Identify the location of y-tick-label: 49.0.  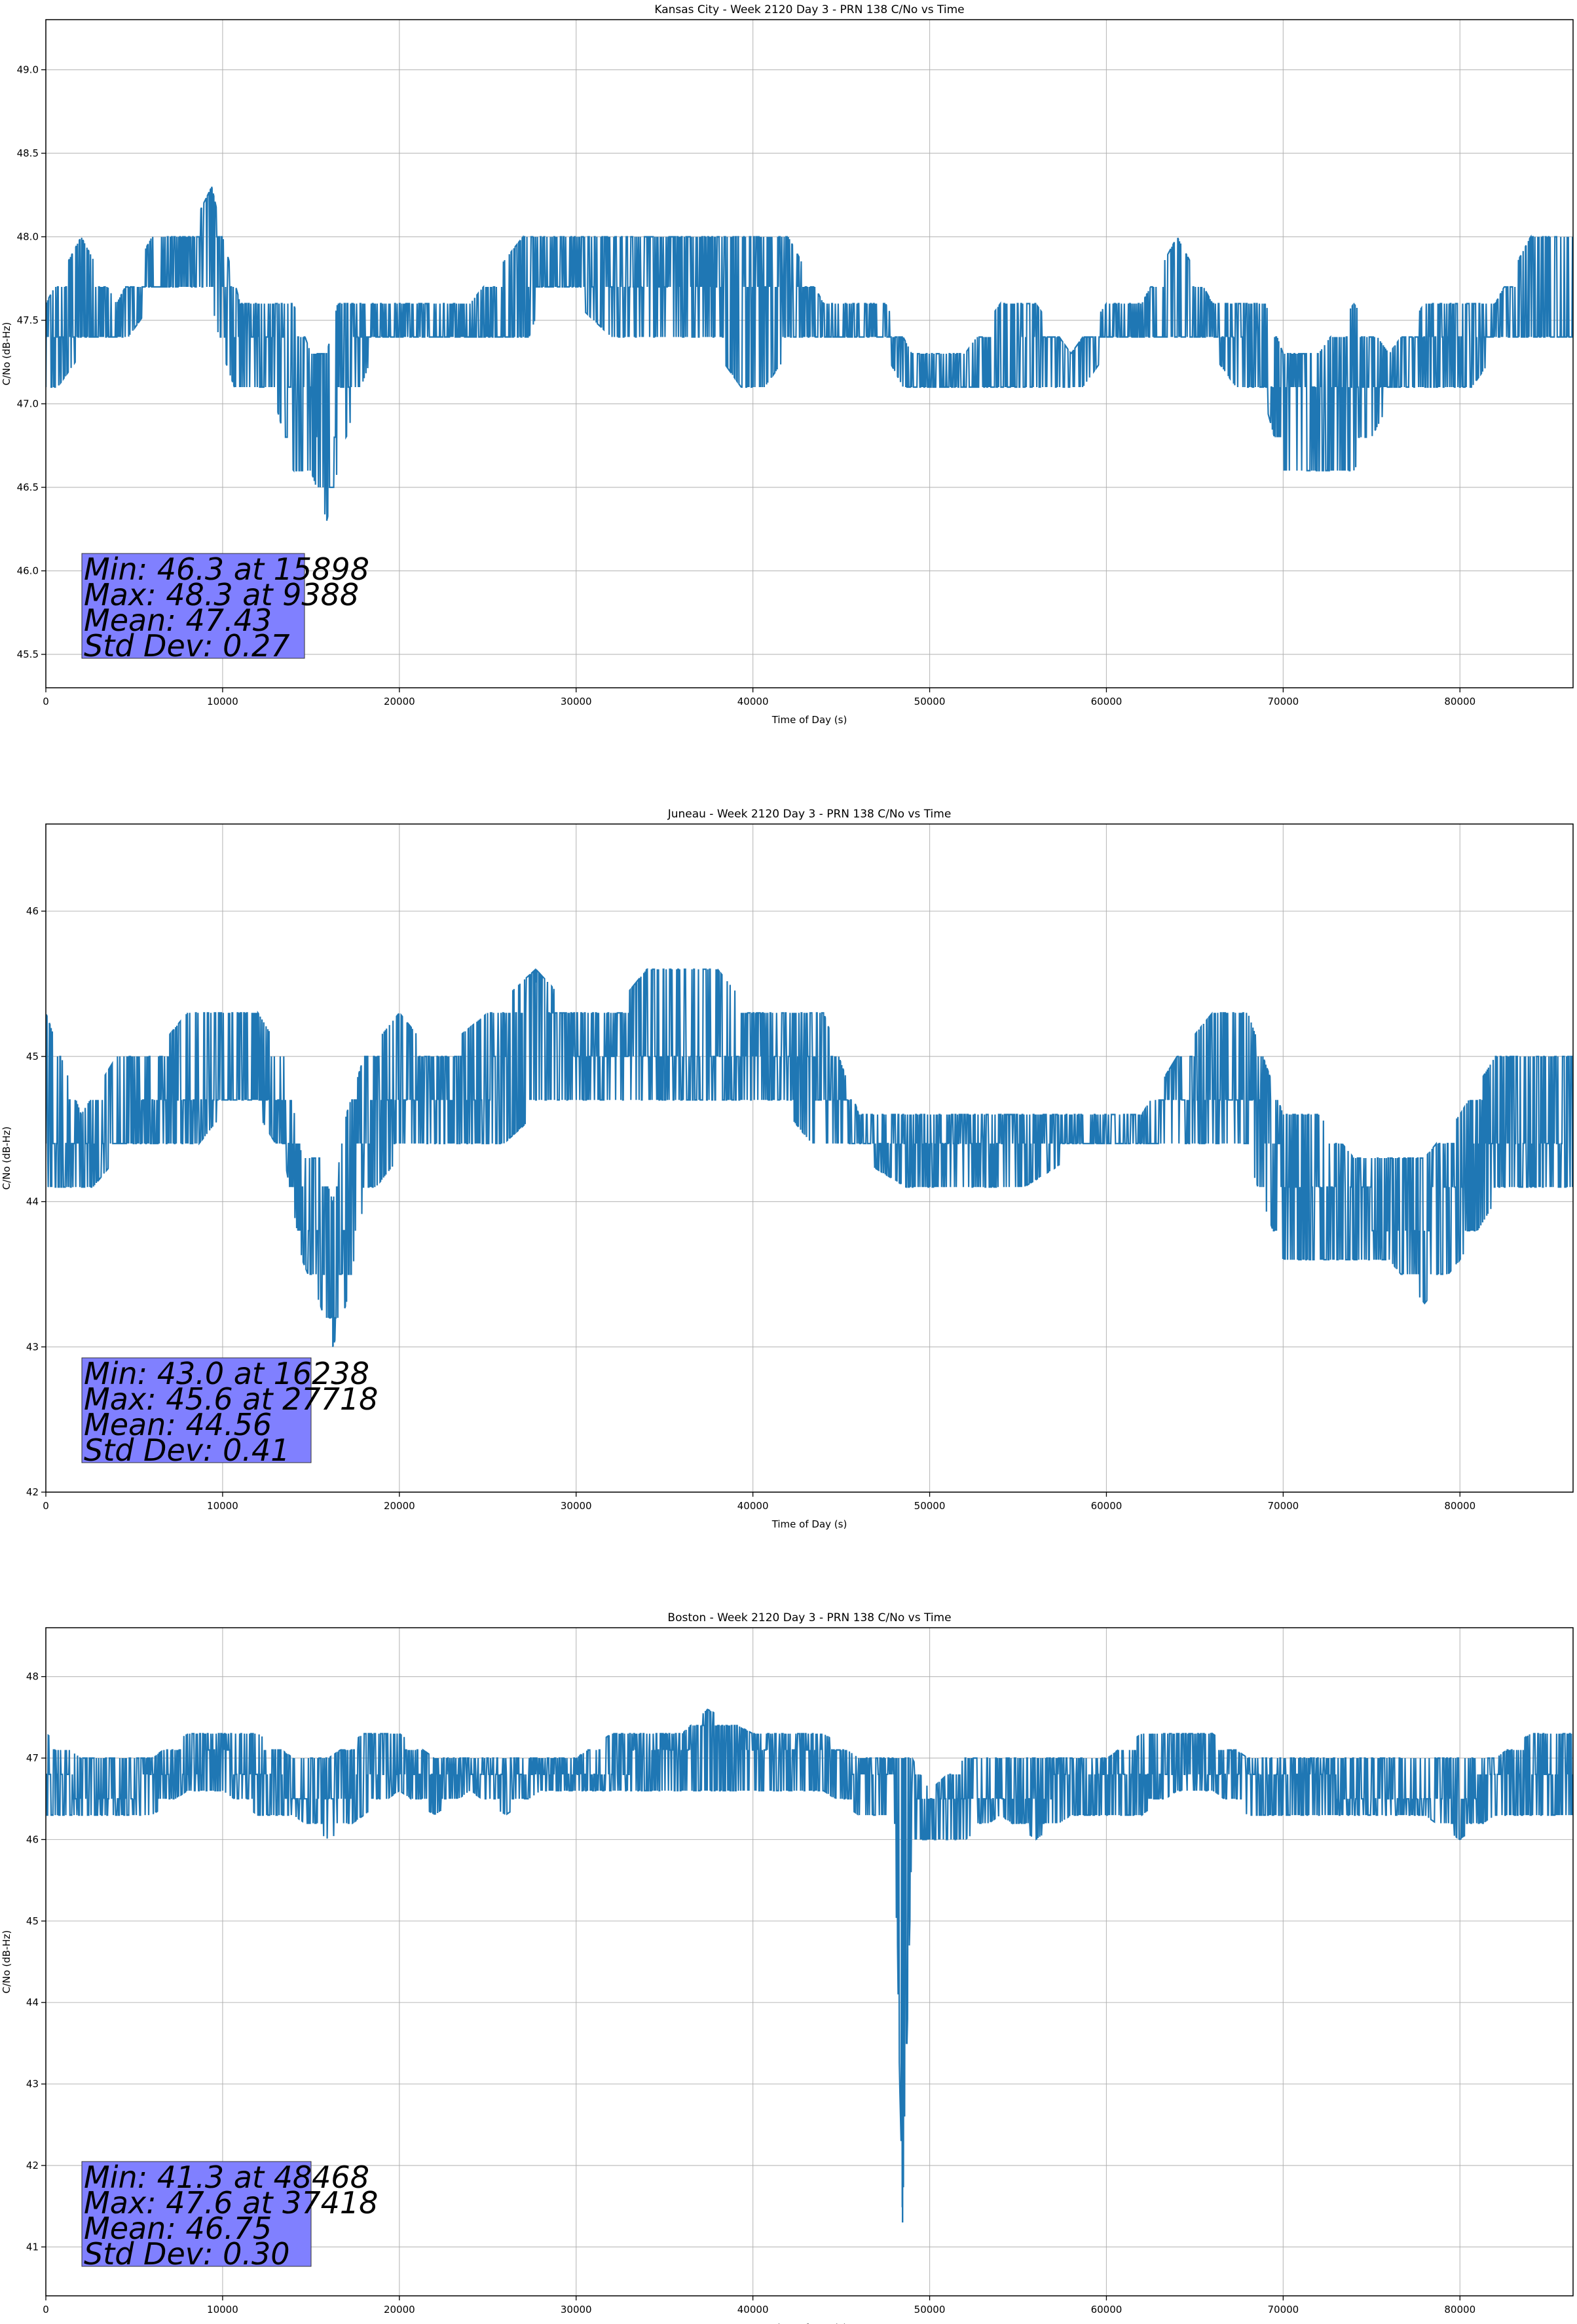
(28, 70).